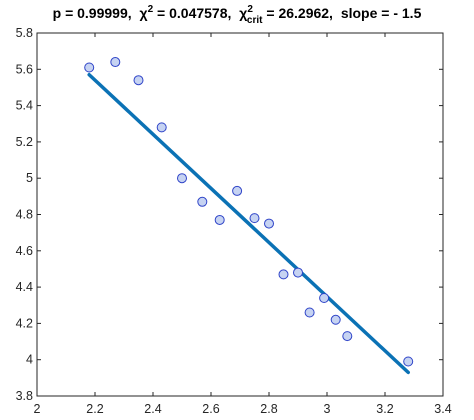 The image size is (474, 420). Describe the element at coordinates (24, 215) in the screenshot. I see `y-tick-label: 4.8` at that location.